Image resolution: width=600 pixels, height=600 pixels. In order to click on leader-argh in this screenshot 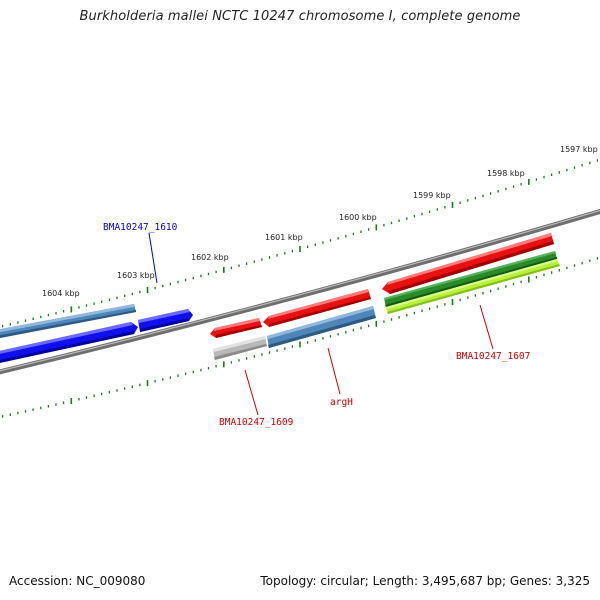, I will do `click(334, 371)`.